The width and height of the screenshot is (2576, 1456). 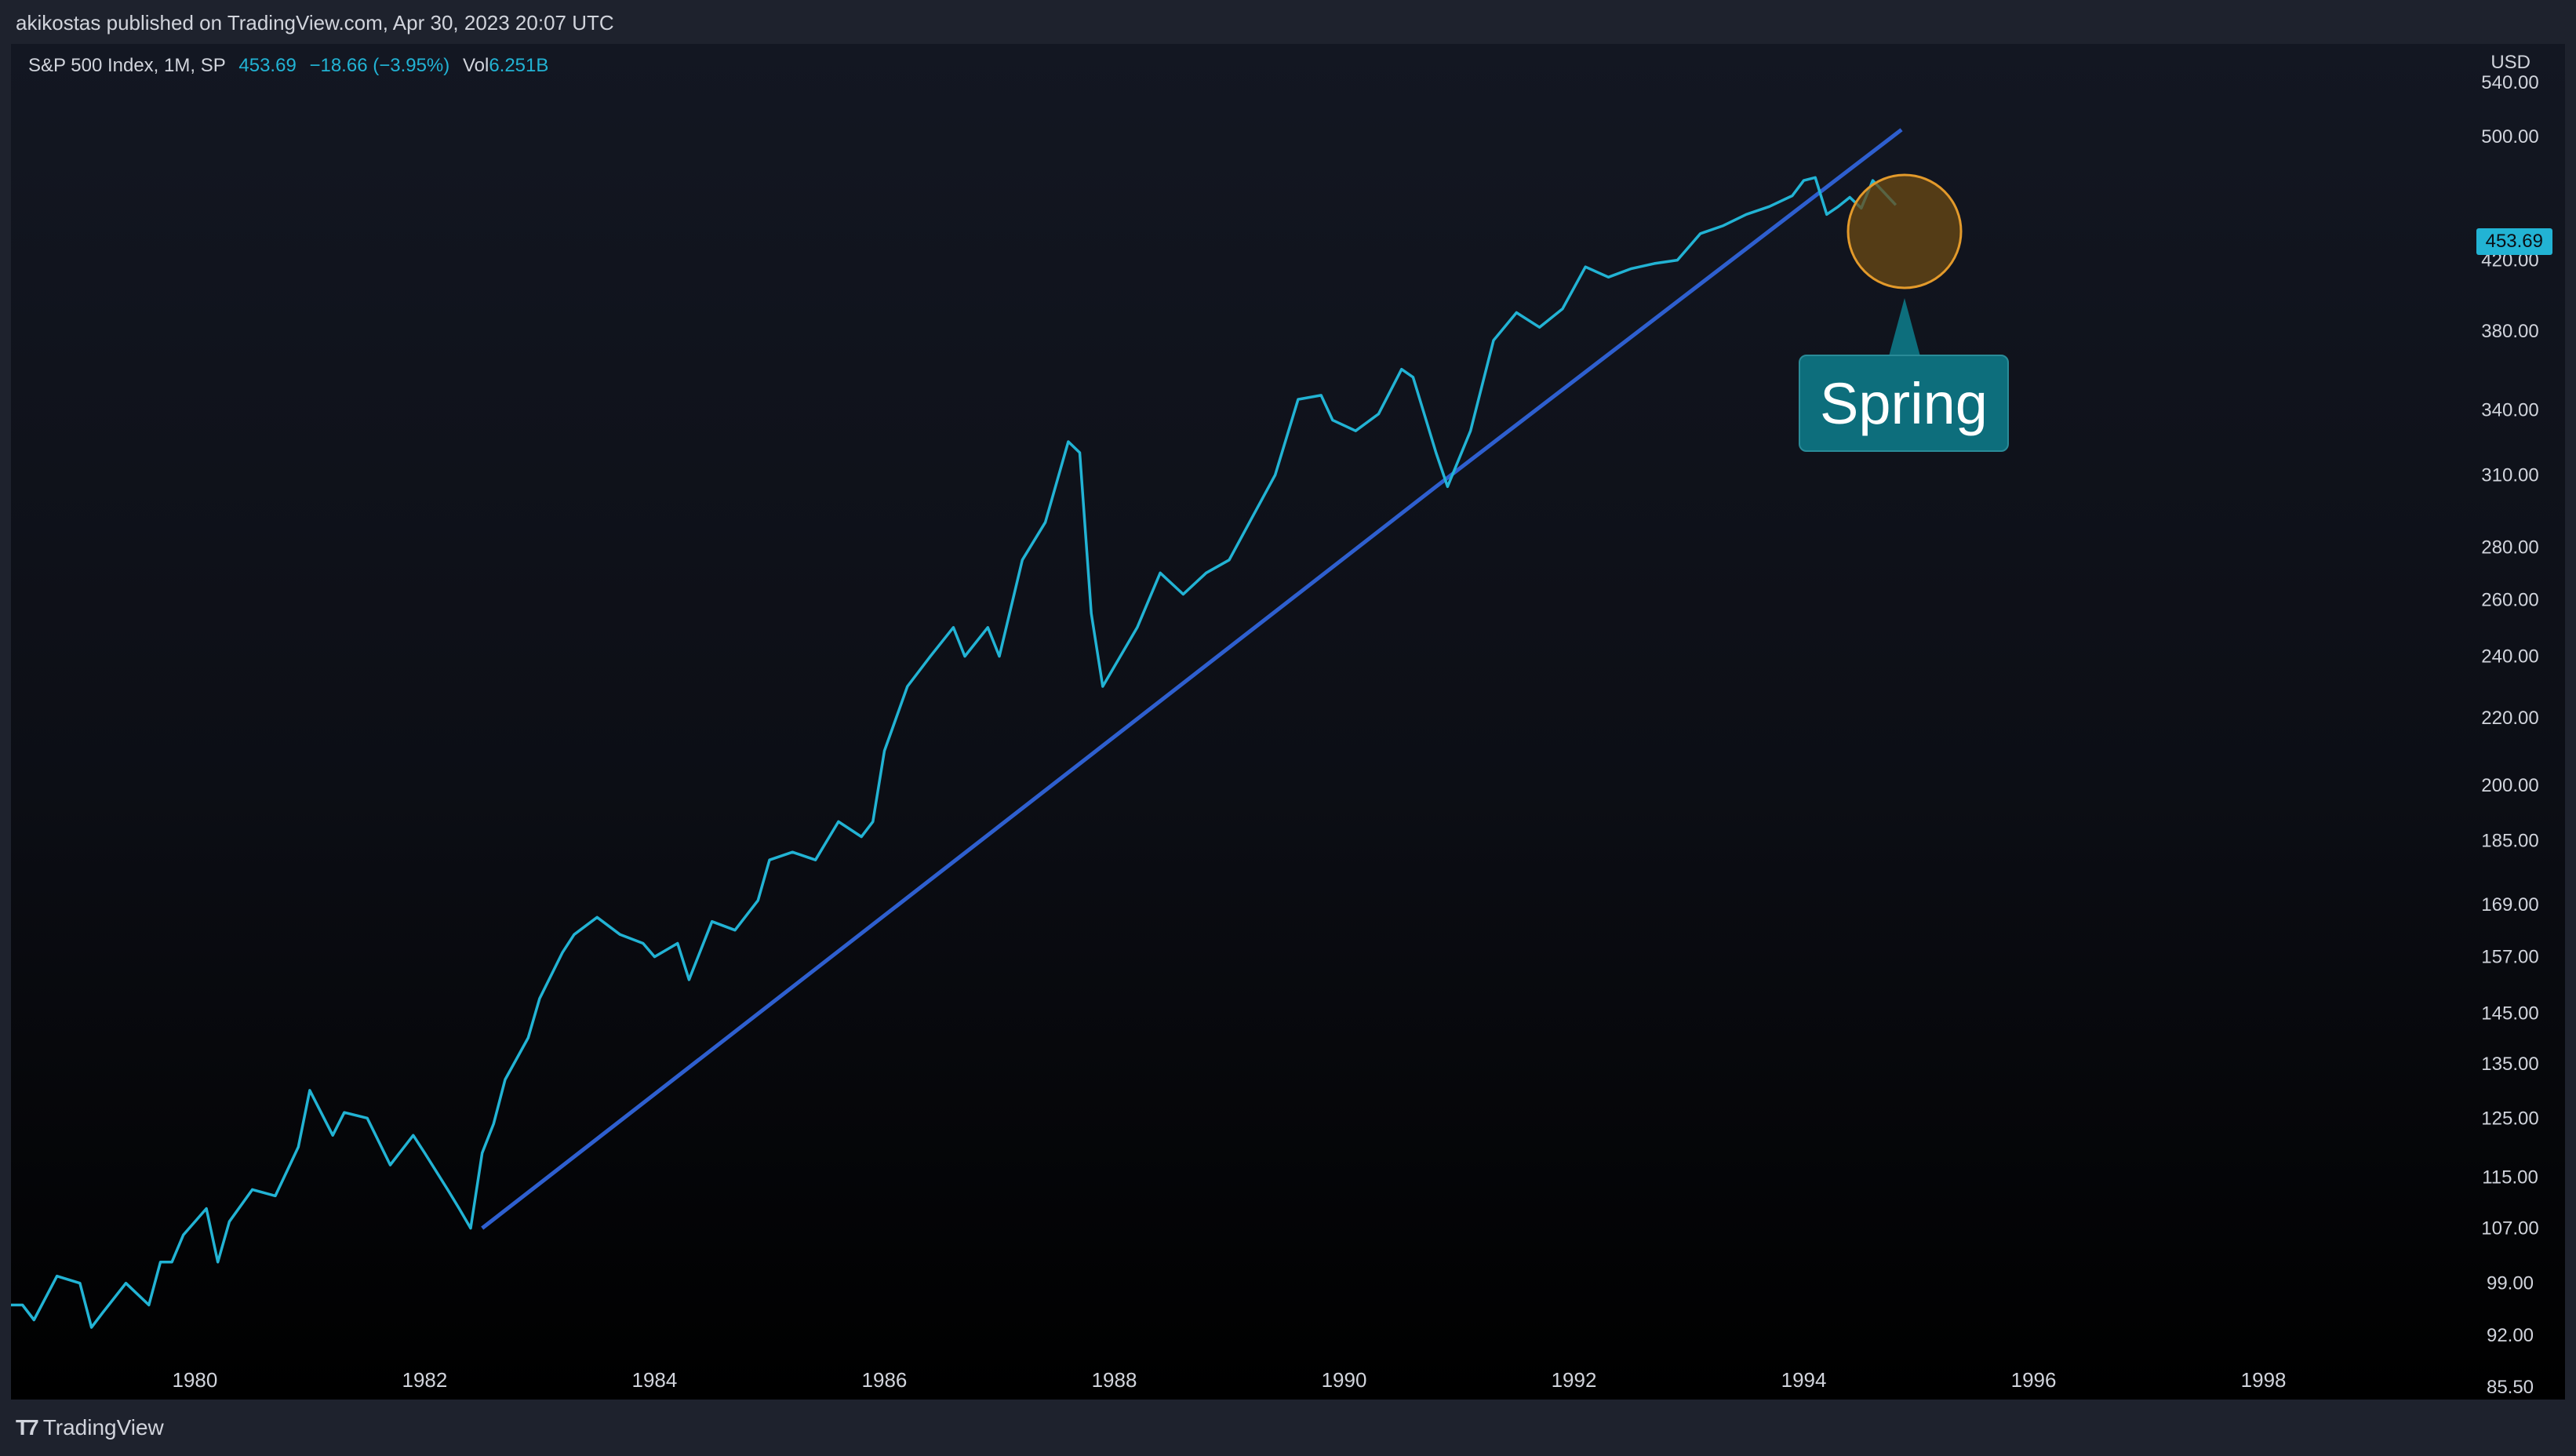 I want to click on x-tick-label: 1994, so click(x=1804, y=1380).